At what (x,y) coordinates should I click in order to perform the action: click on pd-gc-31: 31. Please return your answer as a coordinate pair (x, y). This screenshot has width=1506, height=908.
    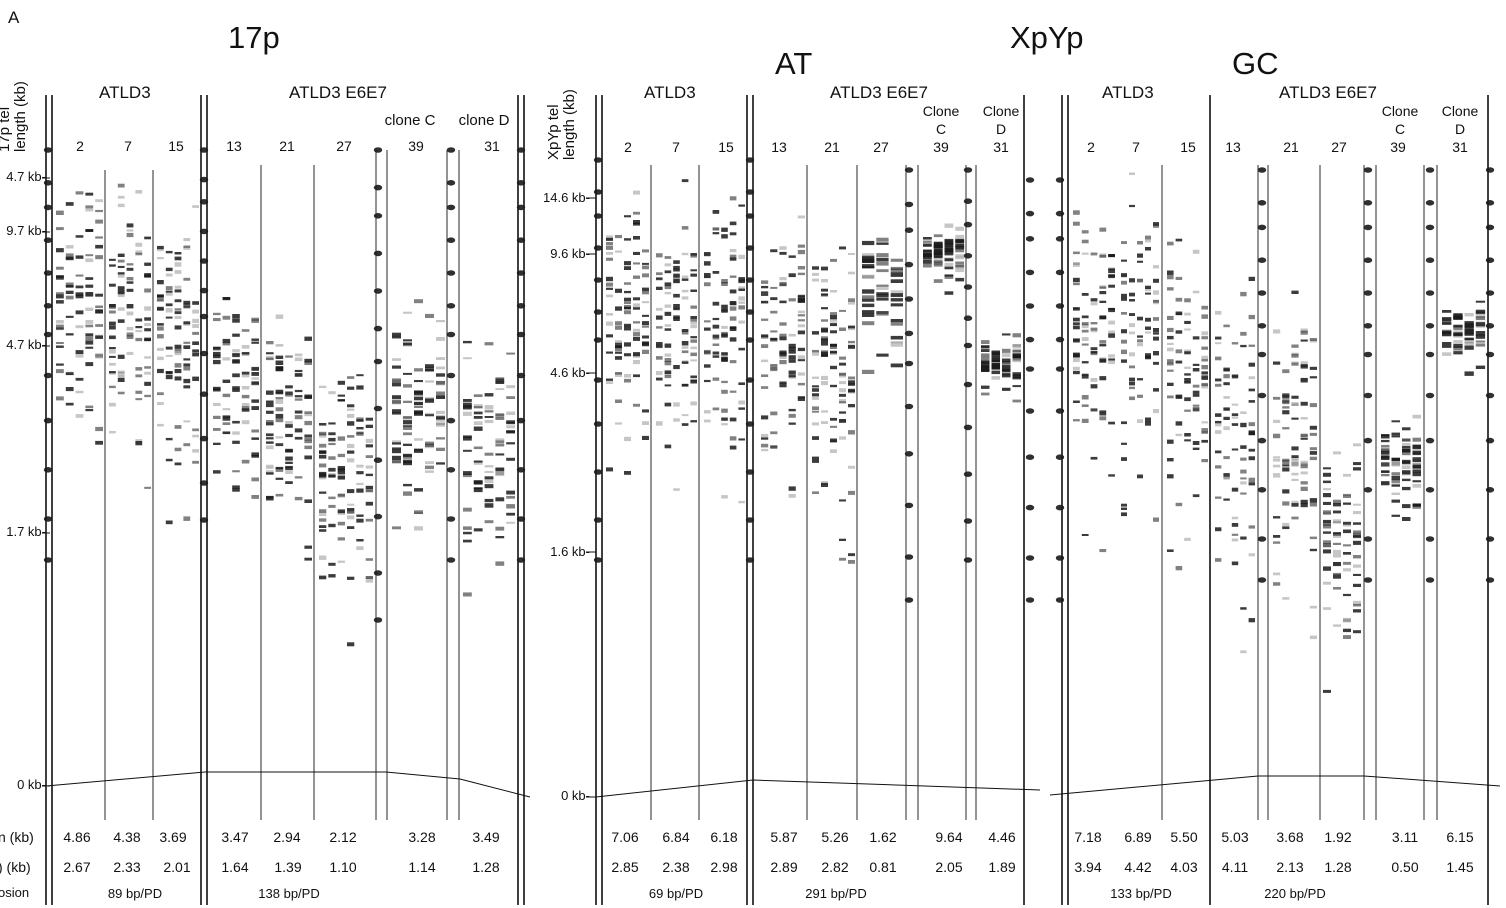
    Looking at the image, I should click on (1460, 147).